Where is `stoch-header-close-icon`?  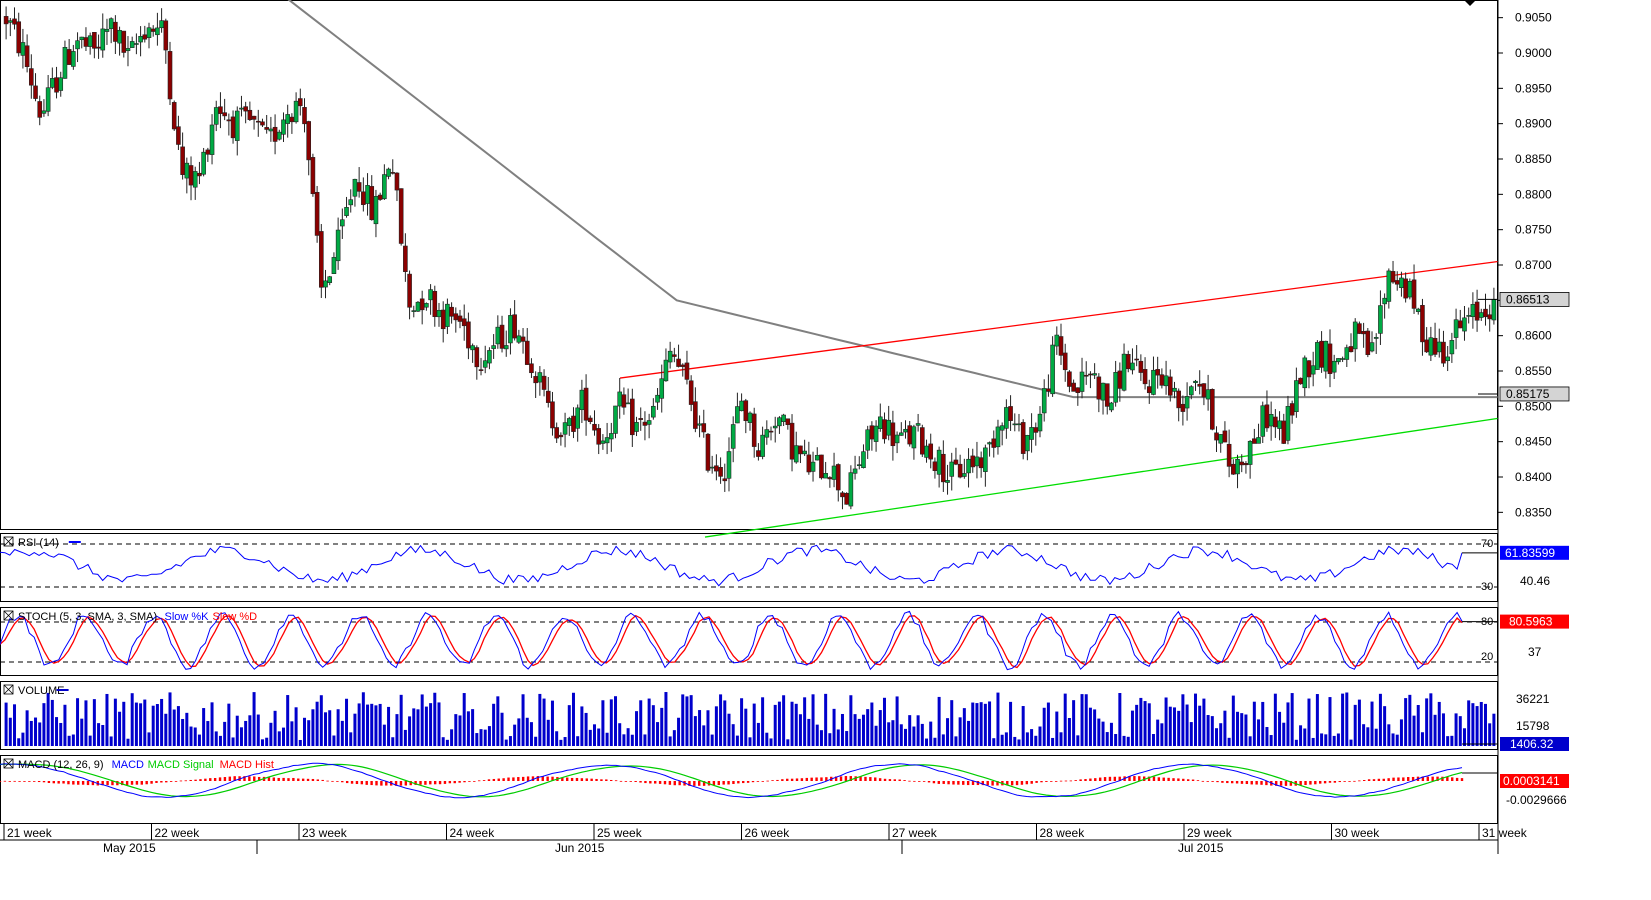 stoch-header-close-icon is located at coordinates (8, 615).